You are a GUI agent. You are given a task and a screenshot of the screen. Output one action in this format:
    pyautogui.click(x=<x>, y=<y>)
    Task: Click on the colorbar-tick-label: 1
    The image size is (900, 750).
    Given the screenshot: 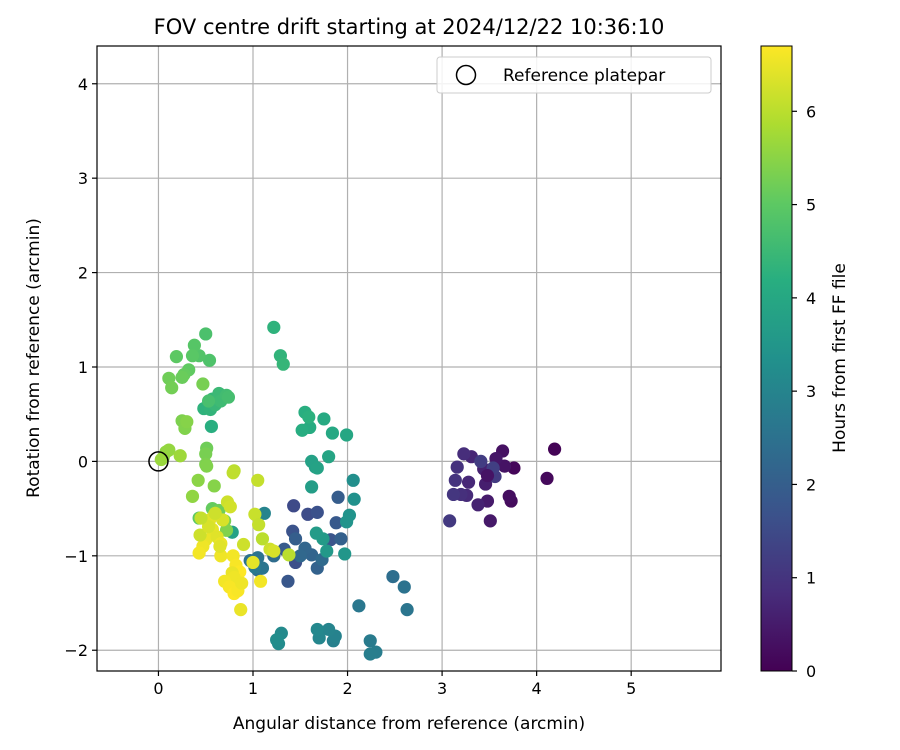 What is the action you would take?
    pyautogui.click(x=811, y=578)
    